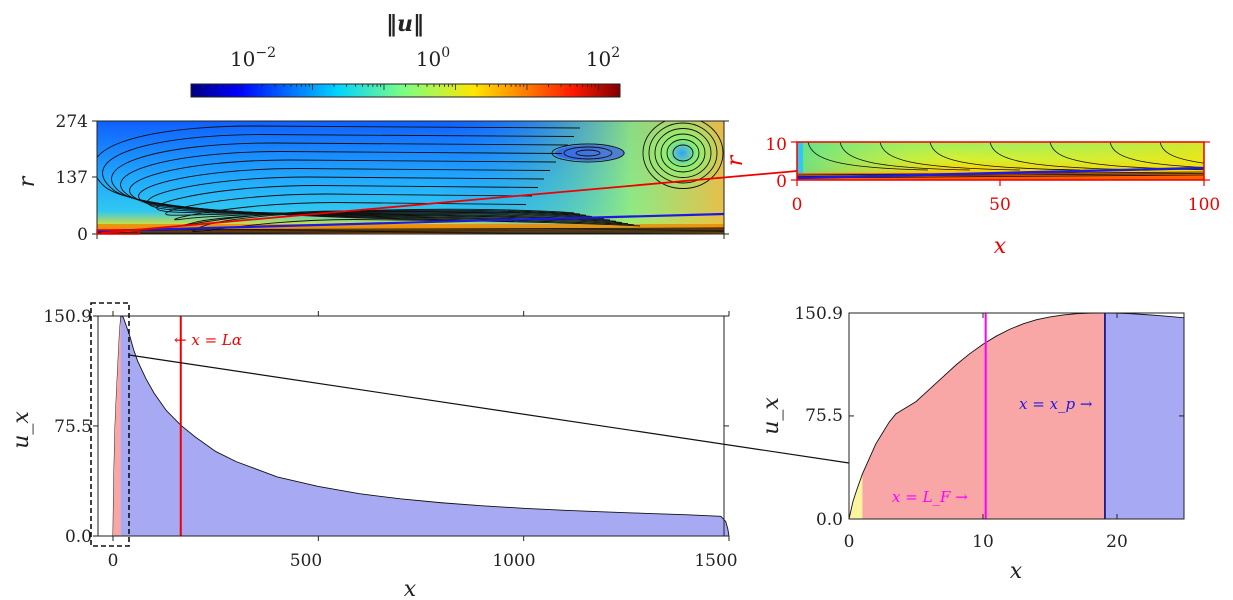 The width and height of the screenshot is (1233, 600). I want to click on L-F-annotation: x = L_F →, so click(930, 497).